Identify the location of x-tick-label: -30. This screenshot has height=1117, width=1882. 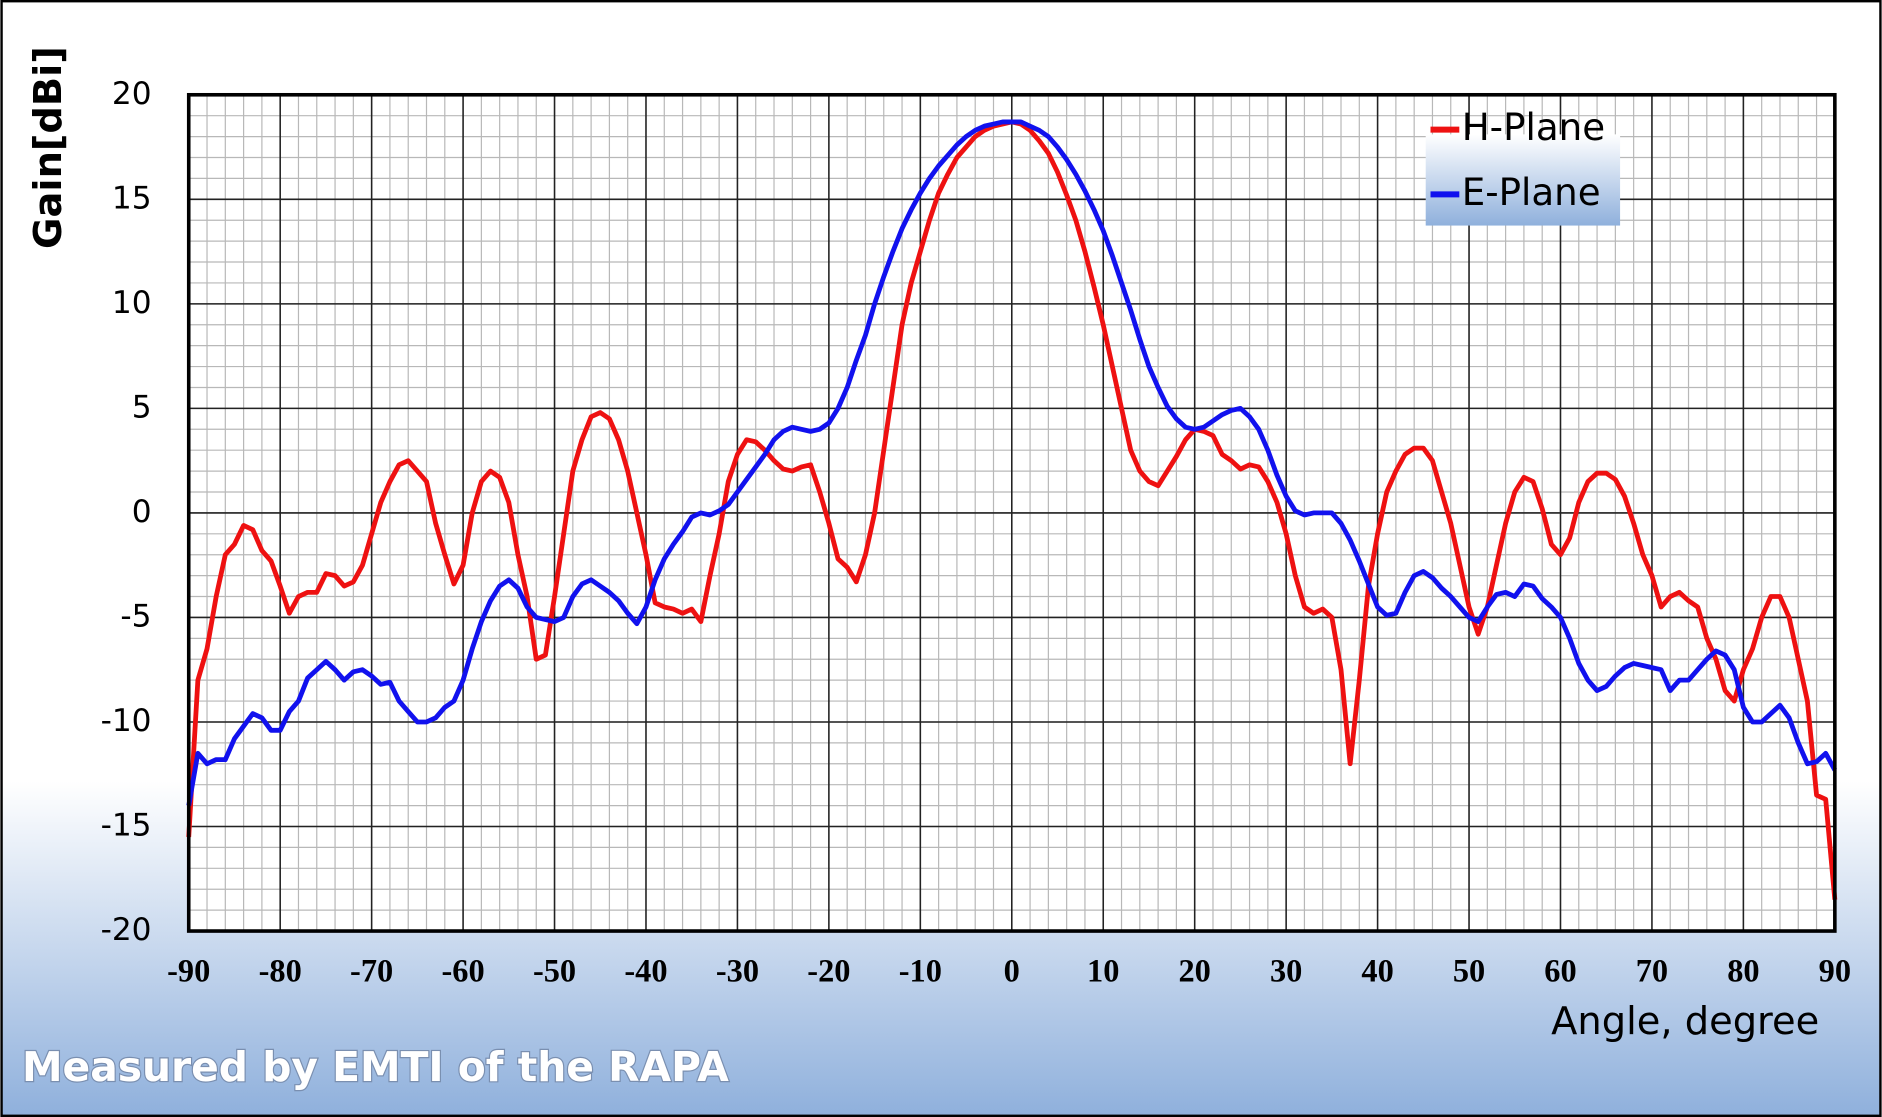
(737, 972).